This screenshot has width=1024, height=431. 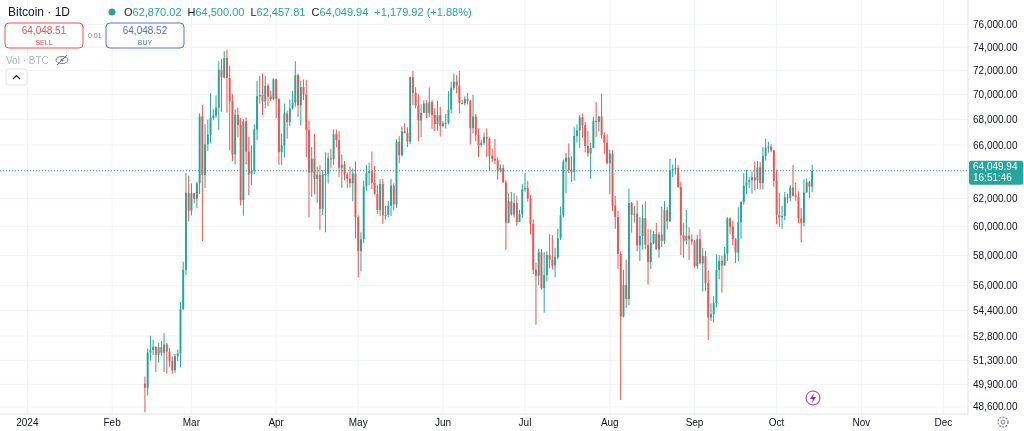 What do you see at coordinates (340, 12) in the screenshot?
I see `annotation: C64,049.94` at bounding box center [340, 12].